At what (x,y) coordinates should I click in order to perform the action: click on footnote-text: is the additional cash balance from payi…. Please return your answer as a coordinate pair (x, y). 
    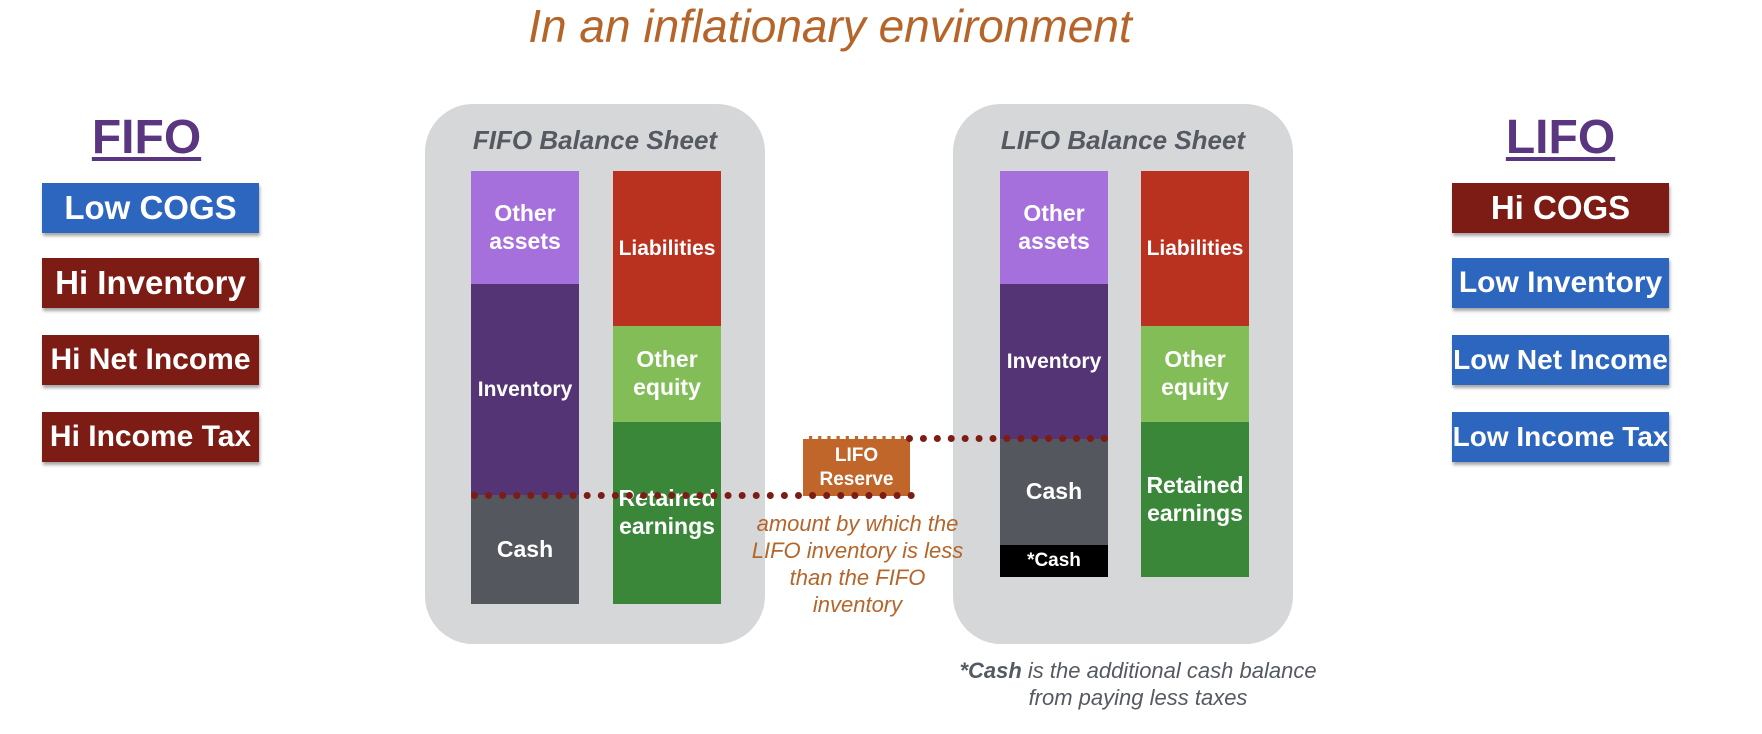
    Looking at the image, I should click on (1169, 684).